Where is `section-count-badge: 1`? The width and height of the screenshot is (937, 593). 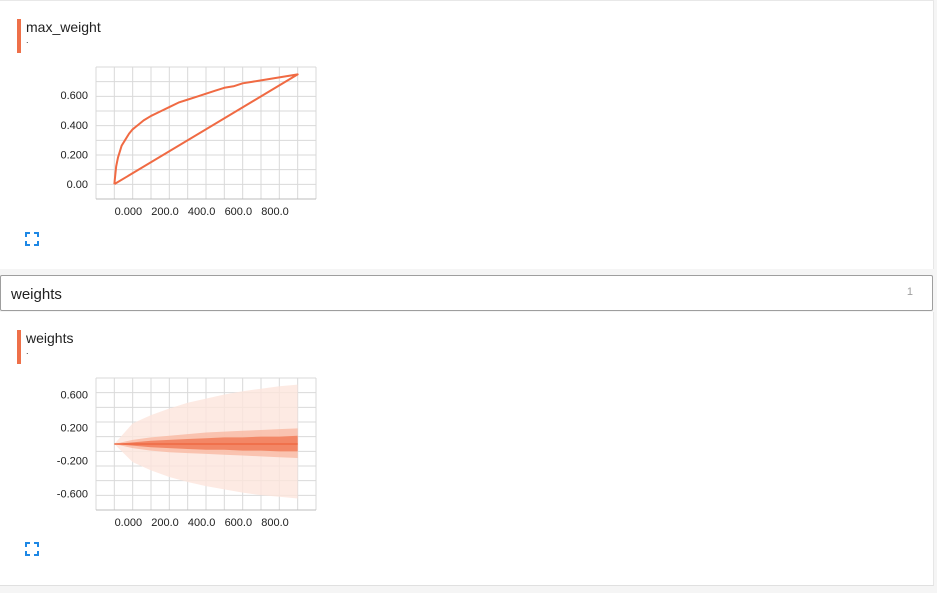
section-count-badge: 1 is located at coordinates (909, 292).